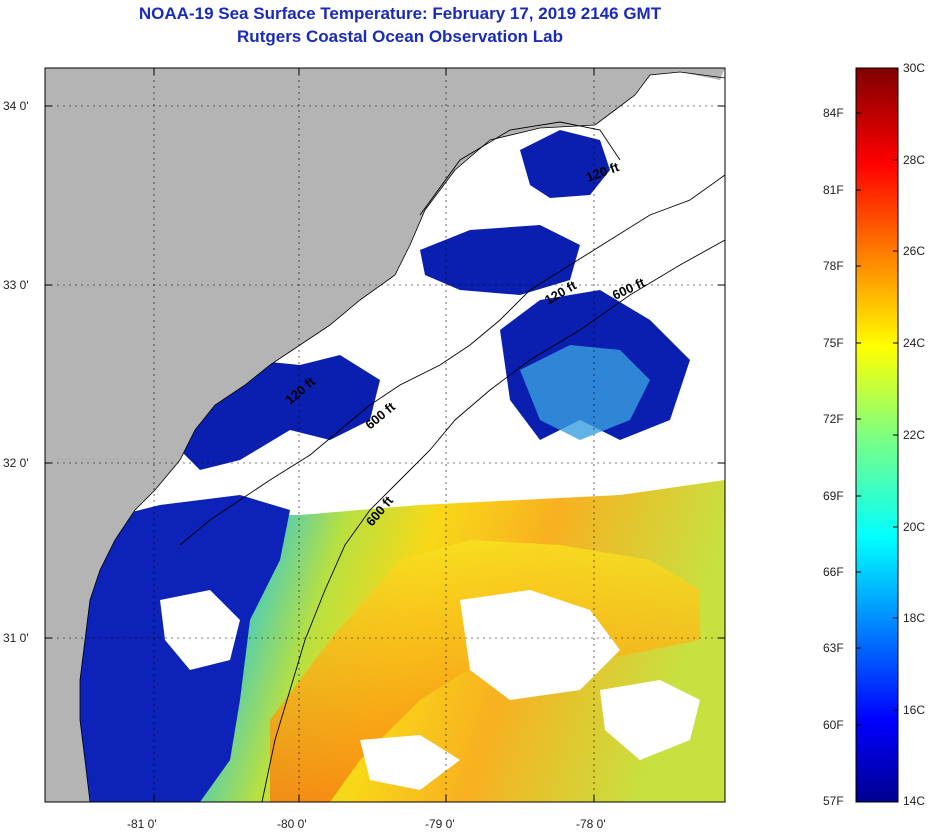 The height and width of the screenshot is (832, 936). What do you see at coordinates (16, 638) in the screenshot?
I see `lat-label: 31 0'` at bounding box center [16, 638].